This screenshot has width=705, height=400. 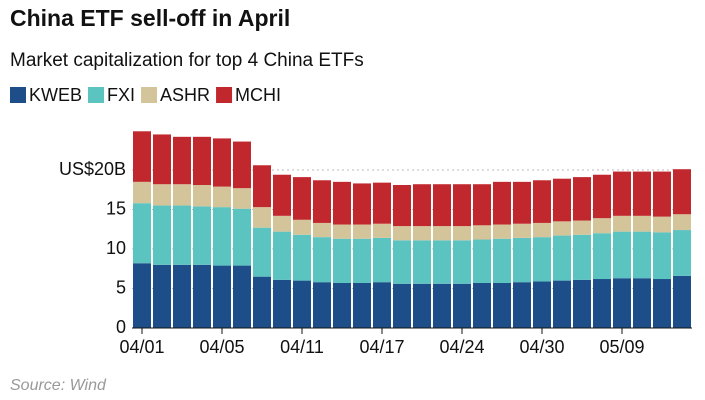 What do you see at coordinates (116, 208) in the screenshot?
I see `y-tick-label: 15` at bounding box center [116, 208].